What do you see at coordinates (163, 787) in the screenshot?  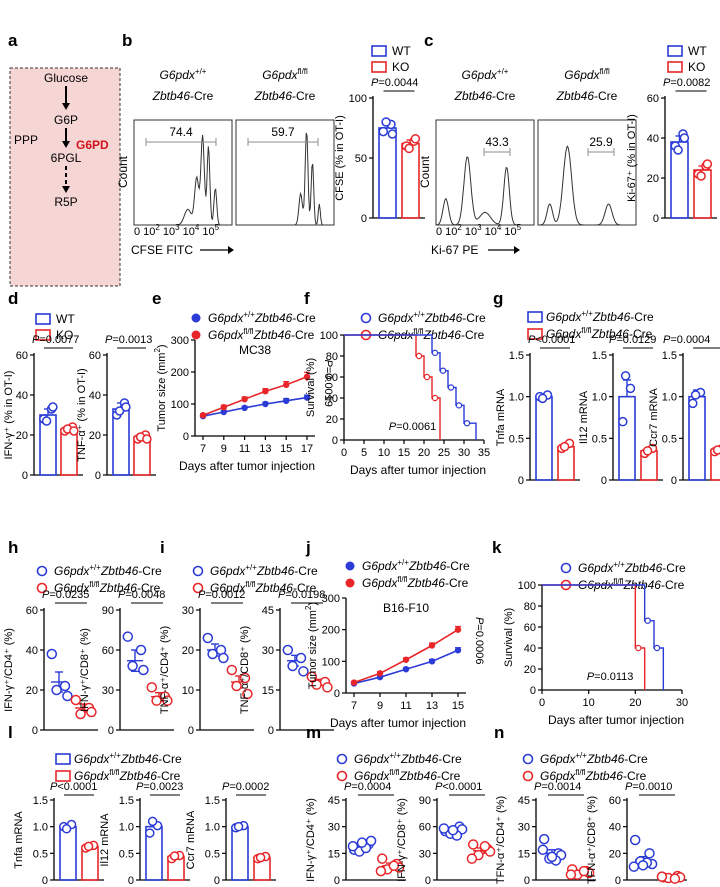 I see `label-part: =0.0023` at bounding box center [163, 787].